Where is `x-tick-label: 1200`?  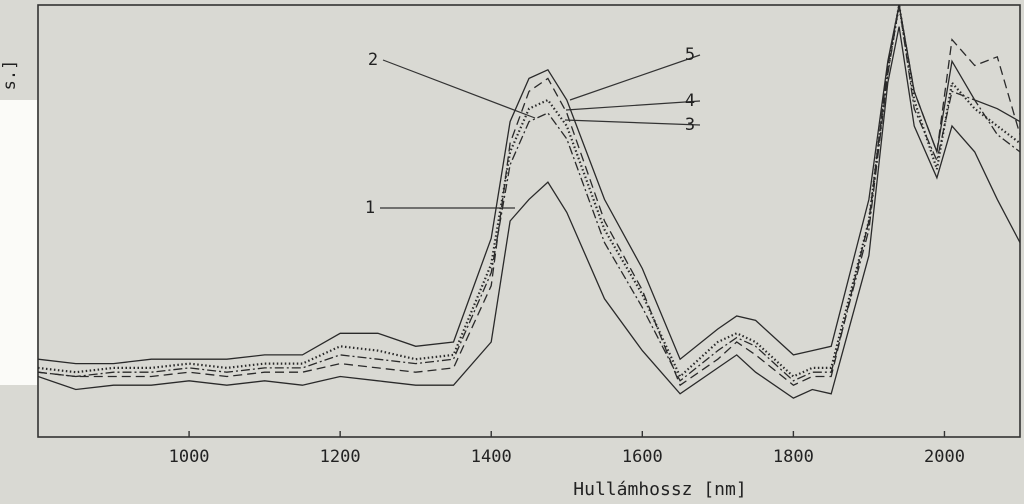
x-tick-label: 1200 is located at coordinates (340, 457).